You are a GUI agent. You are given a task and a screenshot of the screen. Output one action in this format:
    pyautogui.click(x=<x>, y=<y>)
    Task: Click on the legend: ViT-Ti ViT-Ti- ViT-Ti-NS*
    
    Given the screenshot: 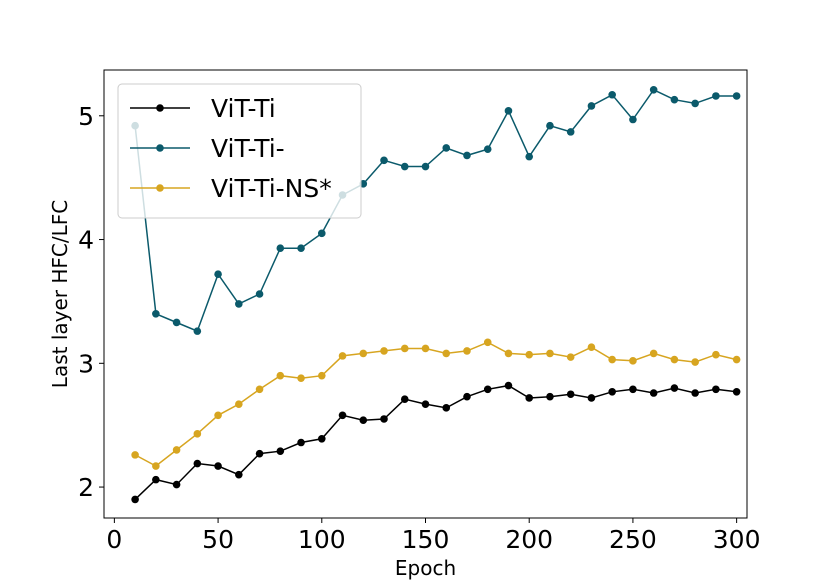 What is the action you would take?
    pyautogui.click(x=239, y=151)
    